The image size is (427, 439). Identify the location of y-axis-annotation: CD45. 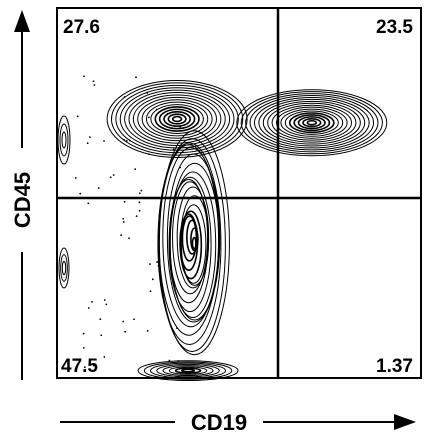
(22, 195).